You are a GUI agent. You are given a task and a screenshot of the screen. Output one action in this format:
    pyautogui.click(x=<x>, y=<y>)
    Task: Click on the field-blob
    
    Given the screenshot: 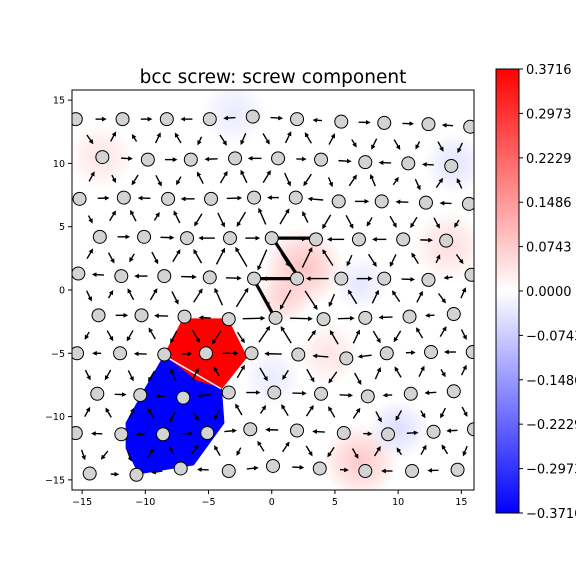 What is the action you would take?
    pyautogui.click(x=398, y=429)
    